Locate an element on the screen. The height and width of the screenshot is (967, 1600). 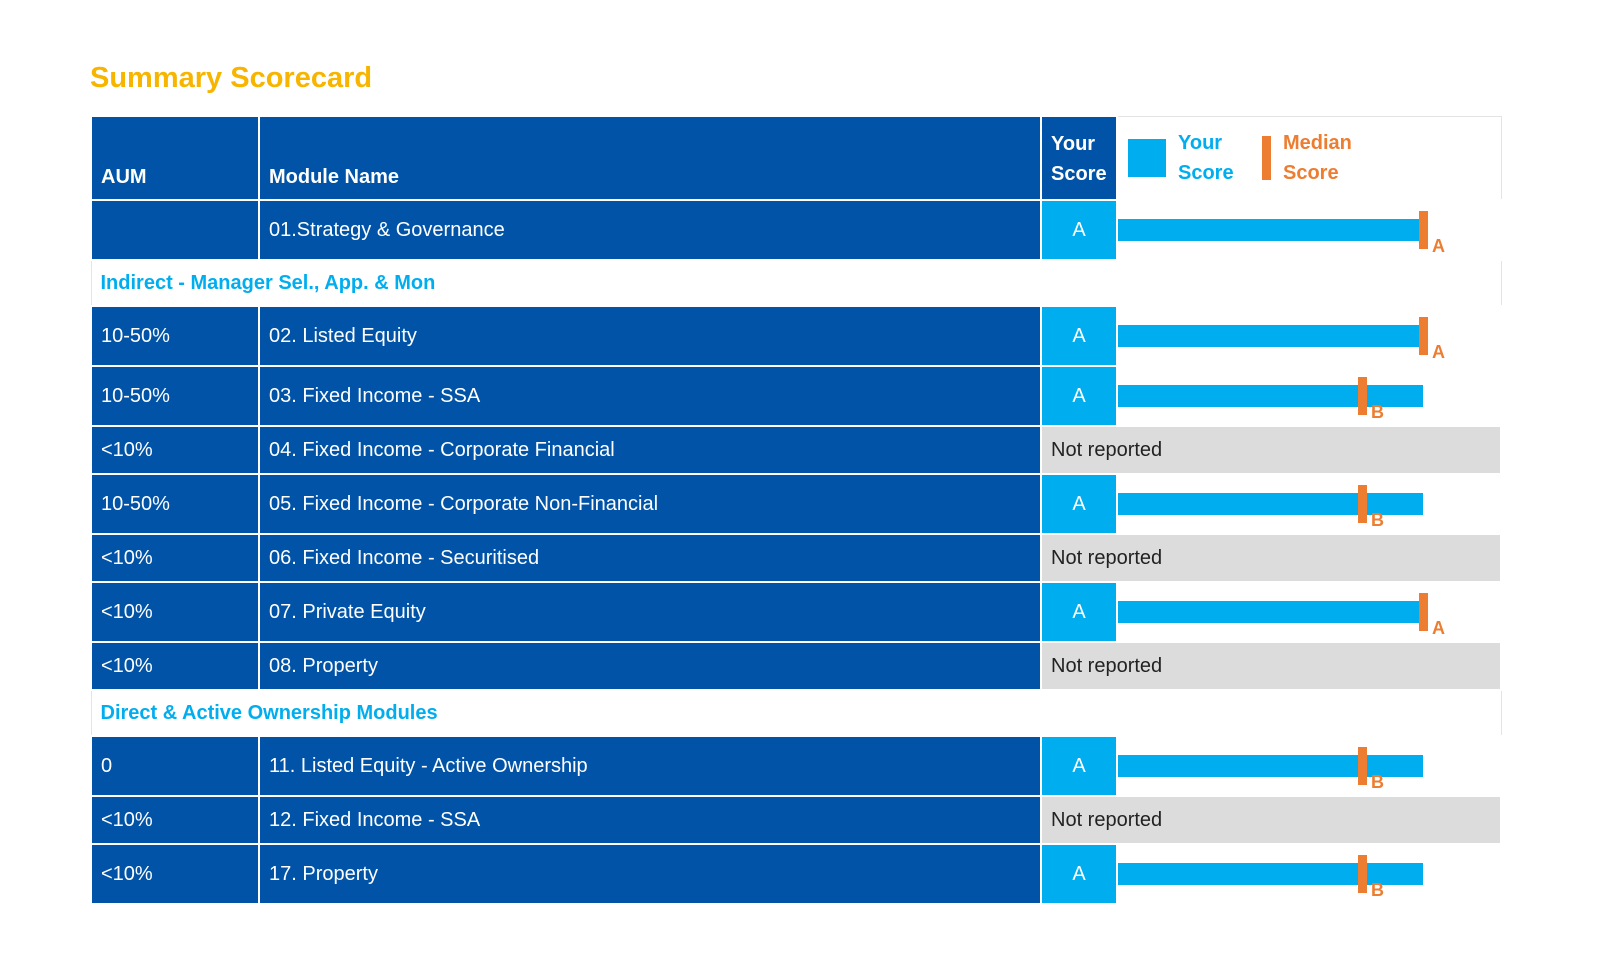
module-row: 10-50% 02. Listed Equity A A is located at coordinates (796, 336).